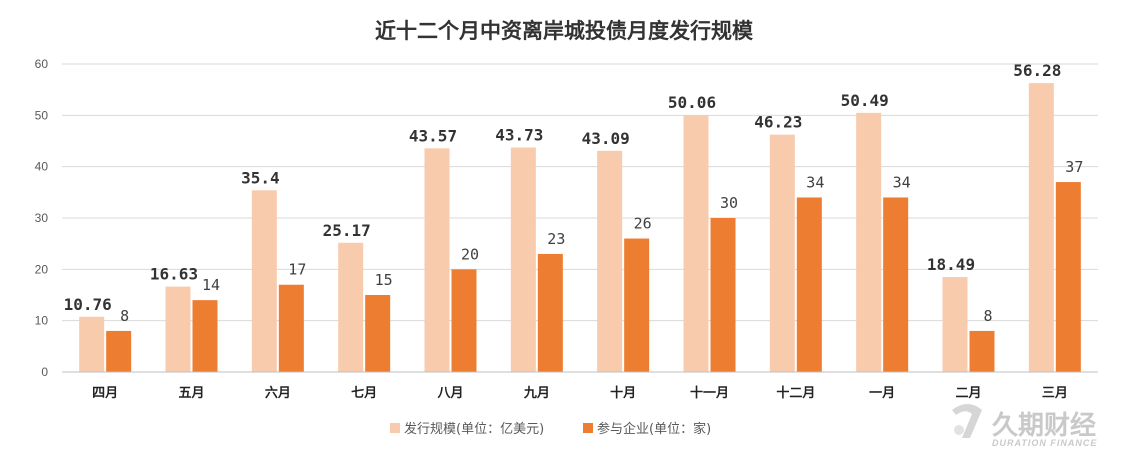 The image size is (1128, 453). Describe the element at coordinates (882, 393) in the screenshot. I see `x-tick-label: 一月` at that location.